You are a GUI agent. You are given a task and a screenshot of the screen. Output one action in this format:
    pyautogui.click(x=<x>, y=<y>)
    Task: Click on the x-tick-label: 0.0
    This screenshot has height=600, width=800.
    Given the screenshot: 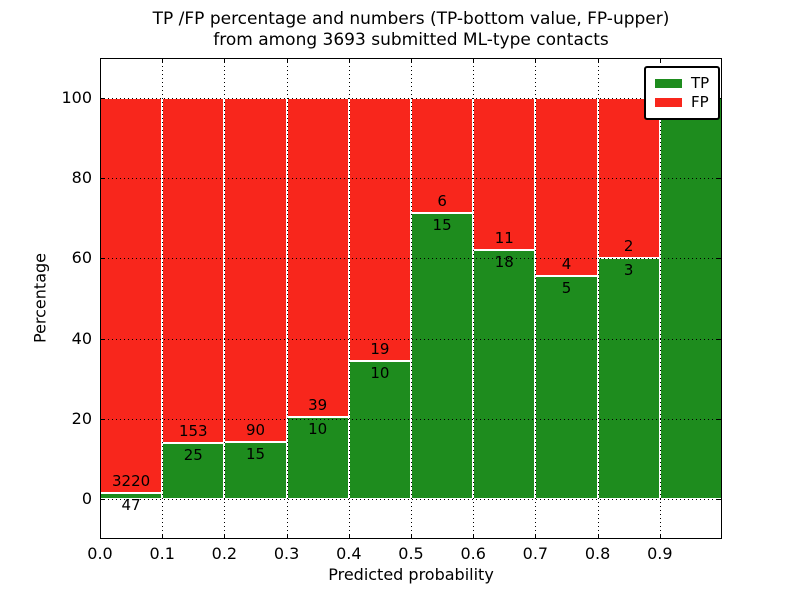 What is the action you would take?
    pyautogui.click(x=100, y=553)
    